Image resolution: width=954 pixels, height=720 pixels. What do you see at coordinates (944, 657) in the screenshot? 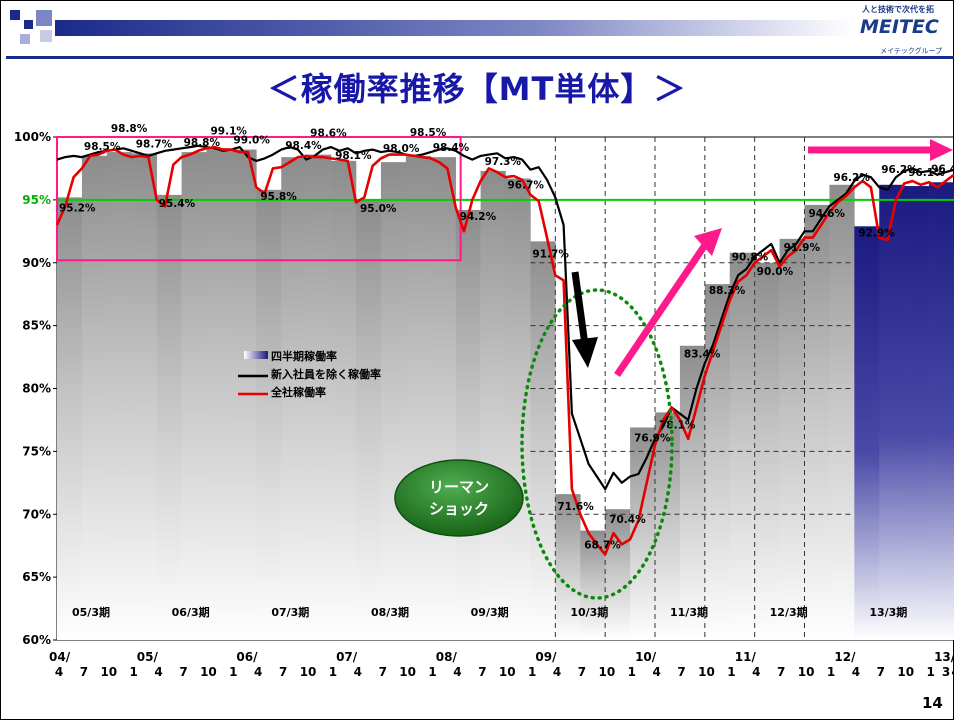
I see `x-year-label: 13/` at bounding box center [944, 657].